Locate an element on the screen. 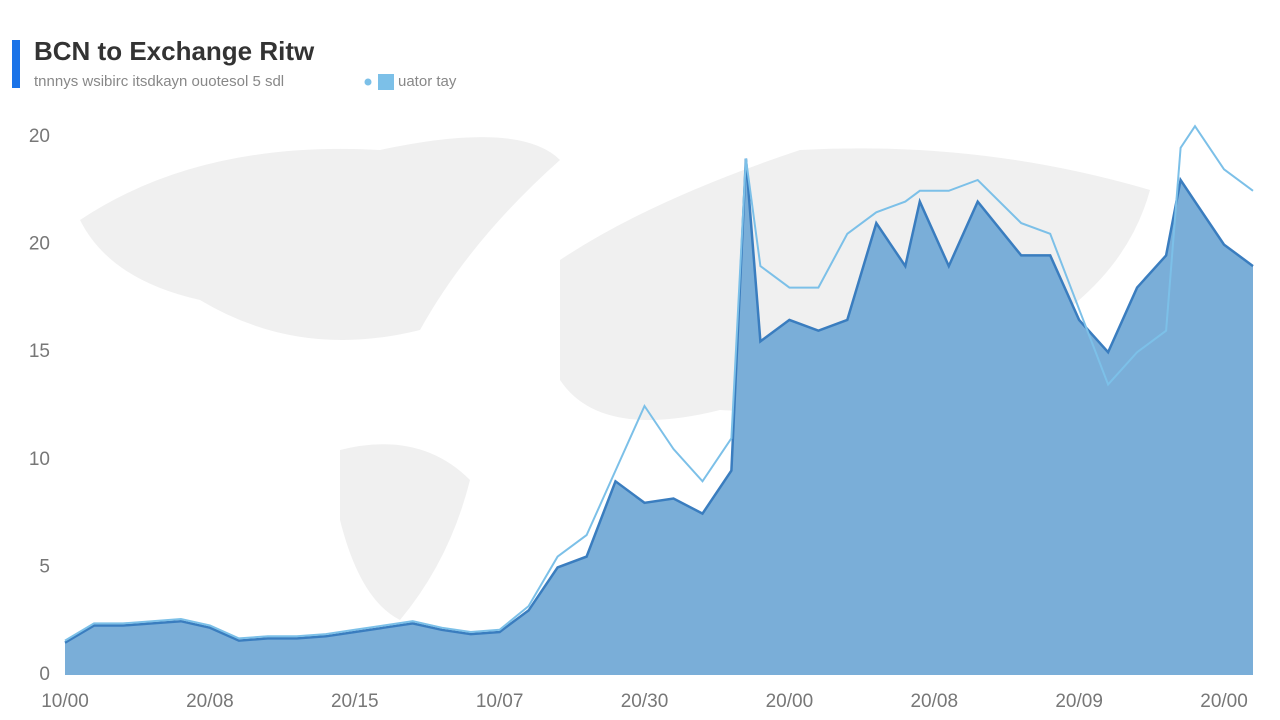 This screenshot has width=1280, height=720. title-accent is located at coordinates (16, 64).